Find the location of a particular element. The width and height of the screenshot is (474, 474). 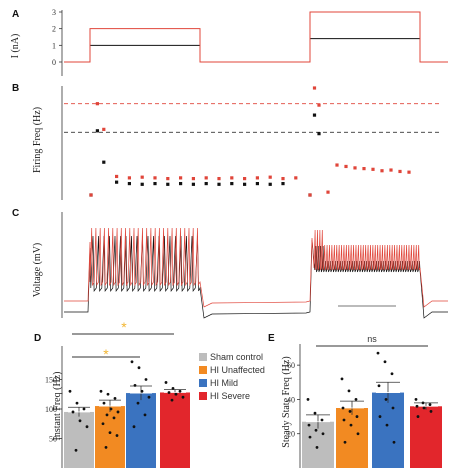

y-tick-label: 60 is located at coordinates (291, 365).